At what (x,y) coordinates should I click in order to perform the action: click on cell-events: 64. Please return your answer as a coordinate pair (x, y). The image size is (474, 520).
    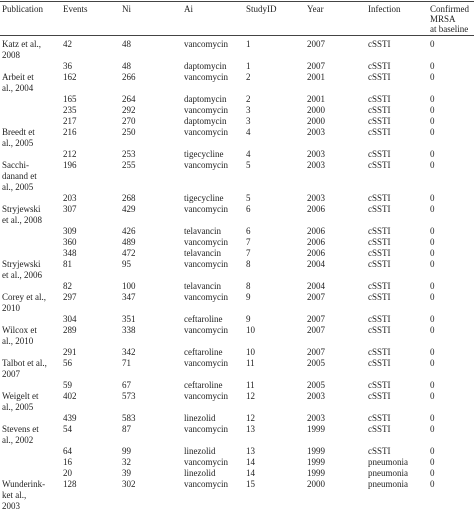
    Looking at the image, I should click on (67, 451).